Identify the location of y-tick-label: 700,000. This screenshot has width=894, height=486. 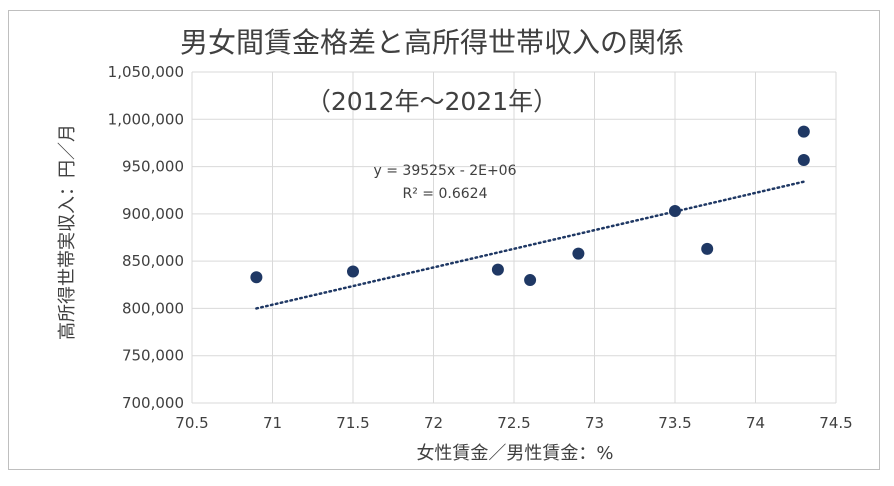
(153, 403).